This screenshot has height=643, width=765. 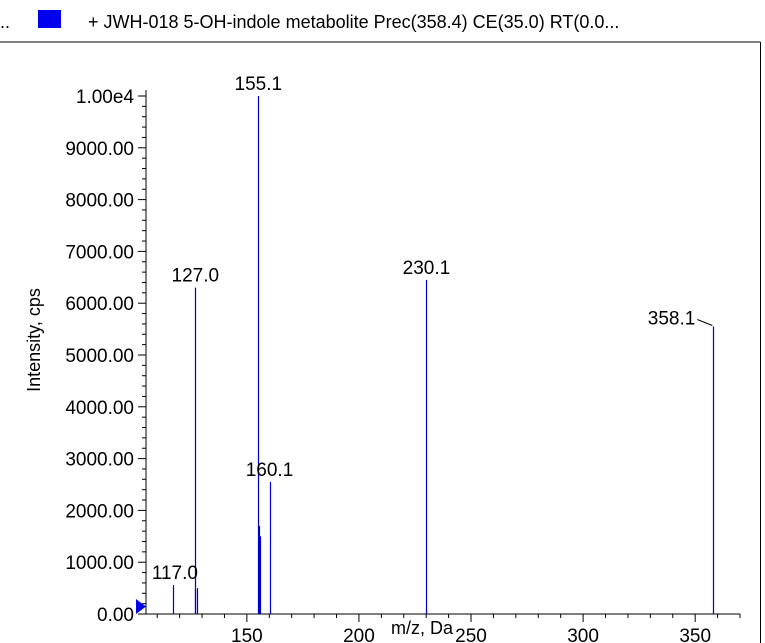 I want to click on legend-swatch, so click(x=49, y=19).